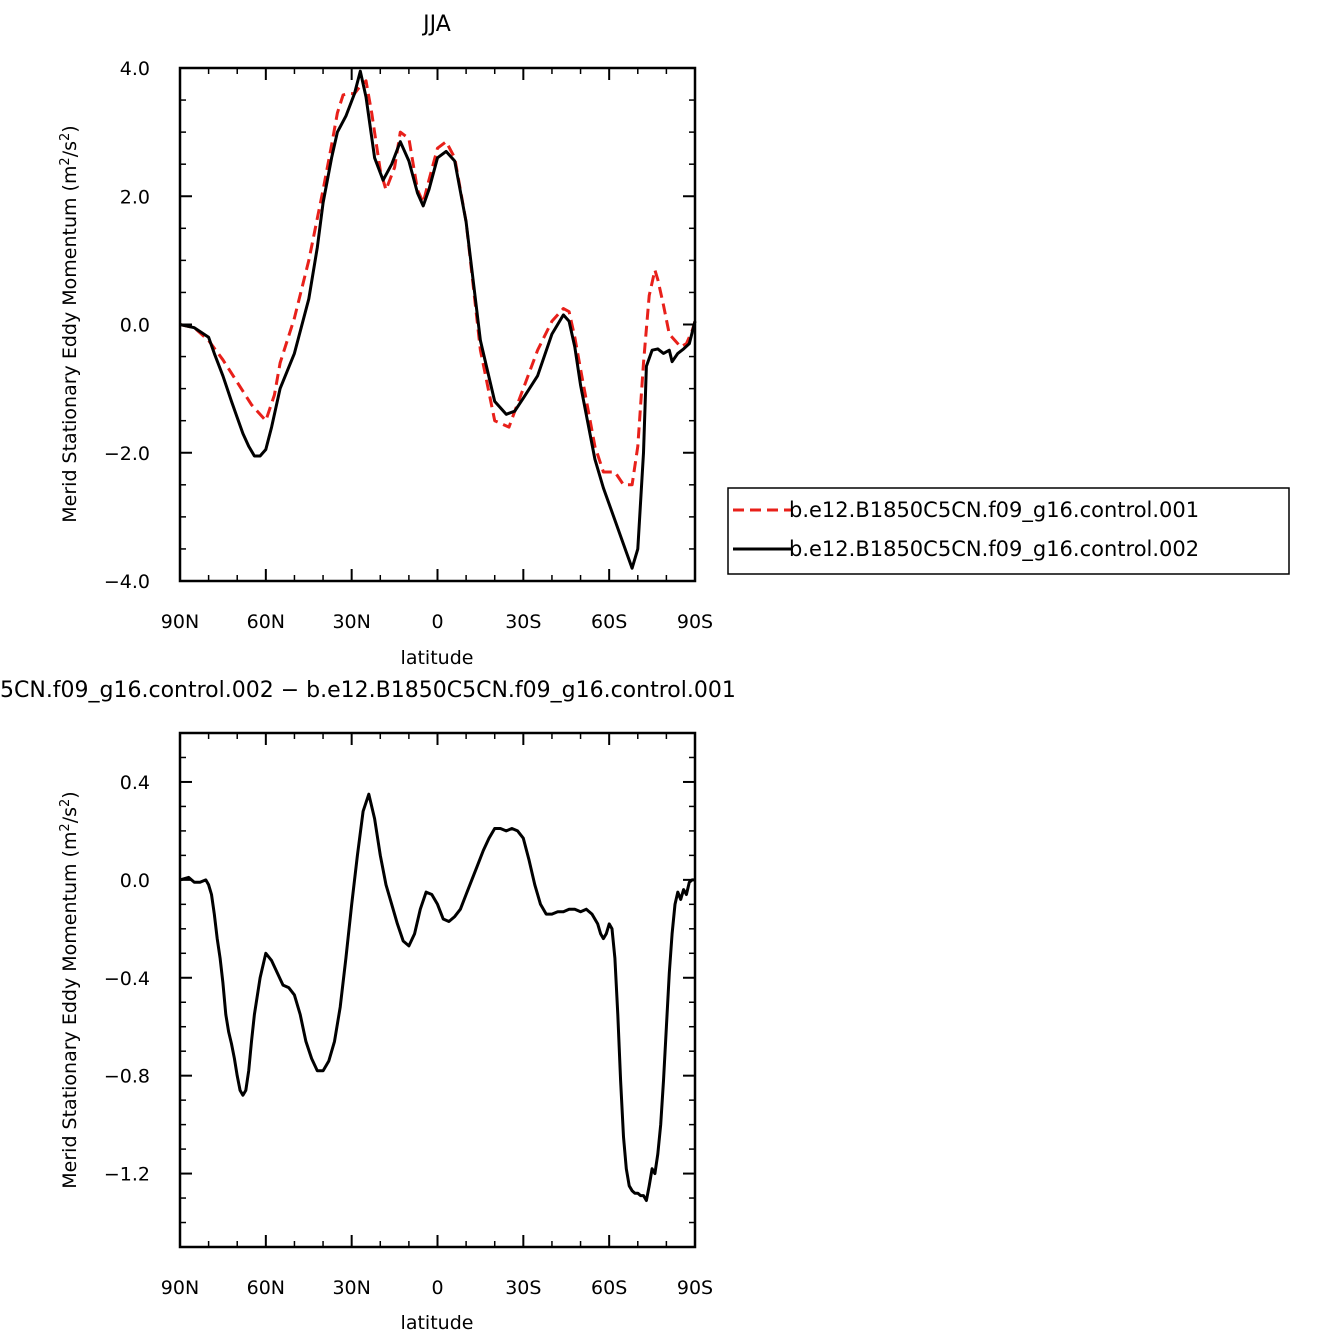  I want to click on legend-label-control-001: b.e12.B1850C5CN.f09_g16.control.001, so click(994, 510).